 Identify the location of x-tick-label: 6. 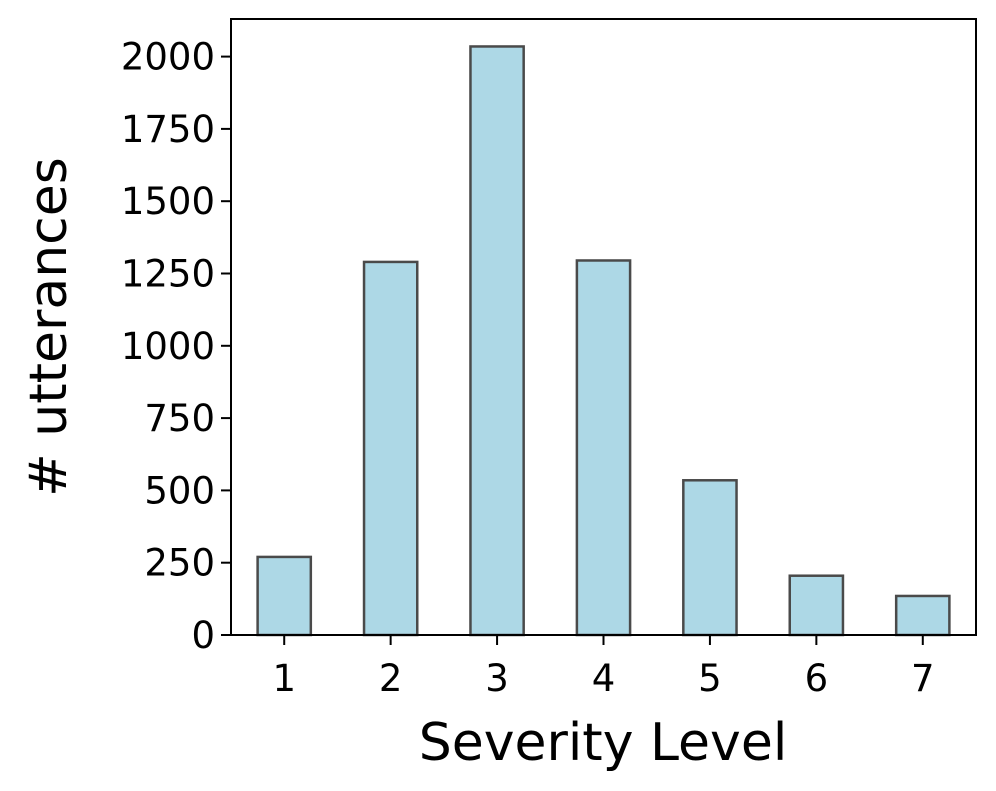
(817, 678).